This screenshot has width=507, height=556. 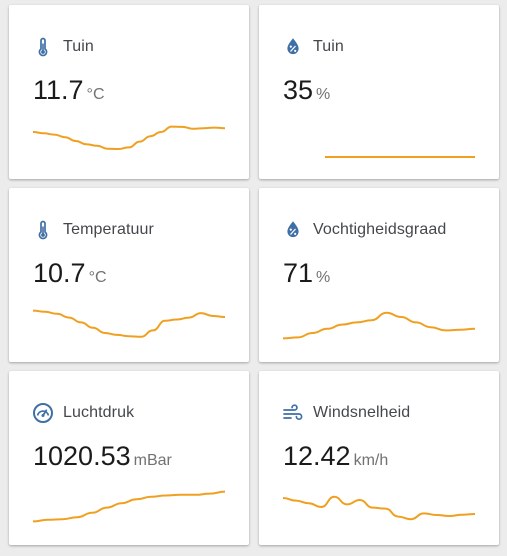 I want to click on sensor-state: 35%, so click(x=306, y=90).